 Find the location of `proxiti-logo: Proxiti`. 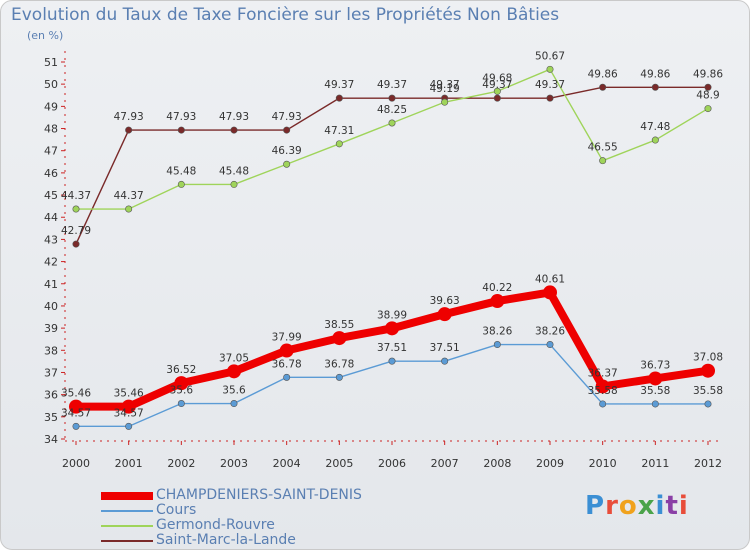

proxiti-logo: Proxiti is located at coordinates (637, 506).